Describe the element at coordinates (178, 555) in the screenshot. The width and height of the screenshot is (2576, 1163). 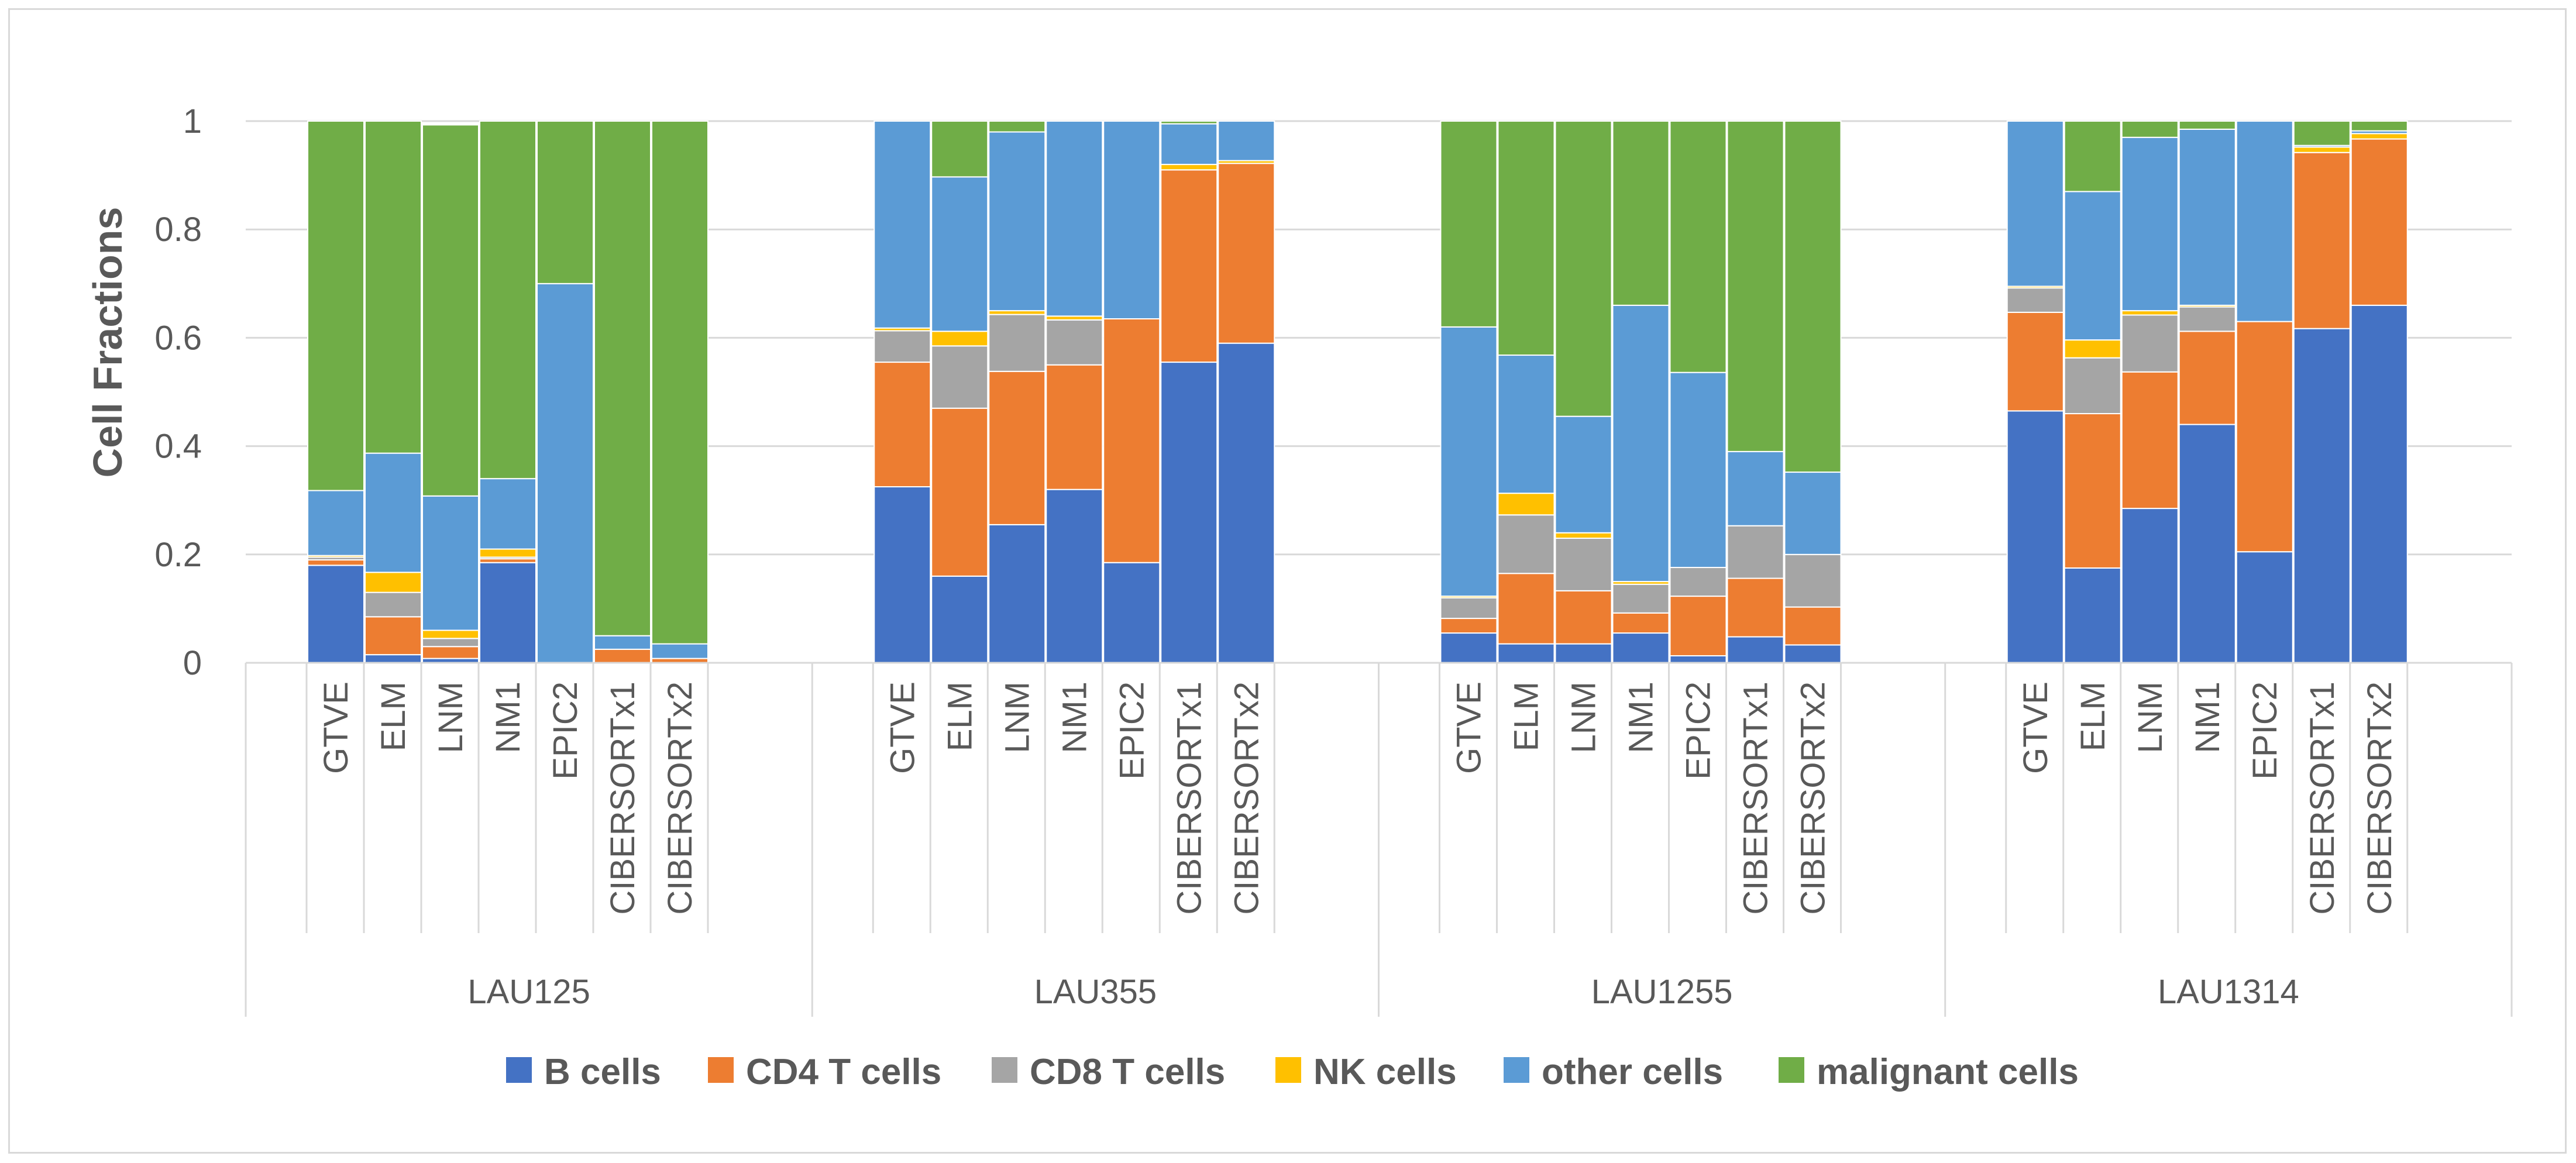
I see `y-tick-label: 0.2` at that location.